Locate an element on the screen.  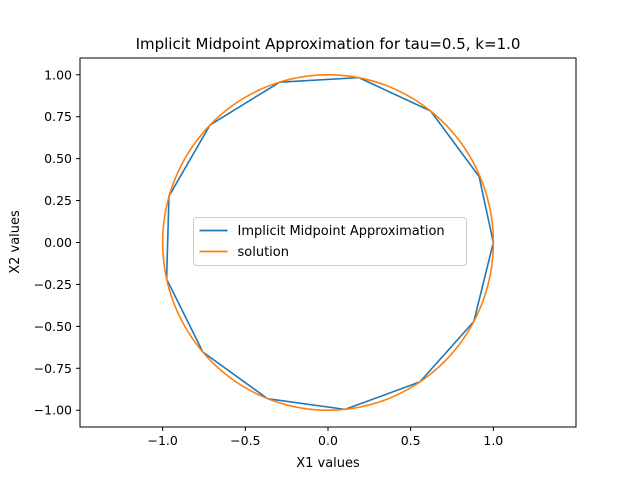
y-tick-label-7: 0.75 is located at coordinates (58, 116).